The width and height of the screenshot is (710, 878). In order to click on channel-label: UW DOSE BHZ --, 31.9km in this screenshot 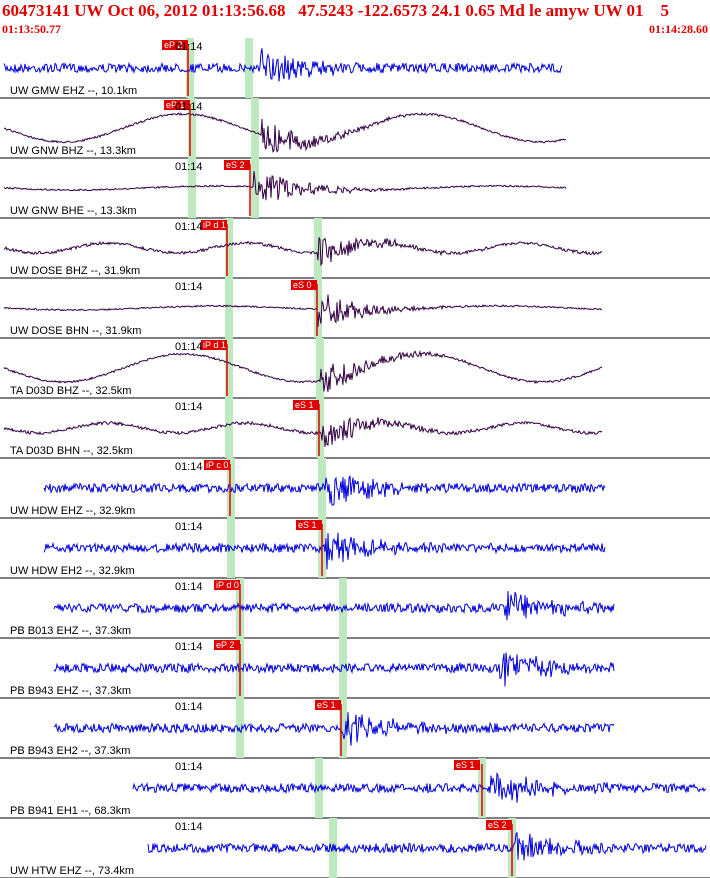, I will do `click(75, 271)`.